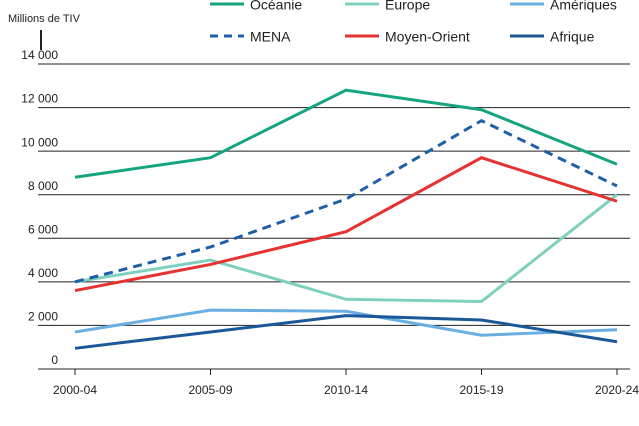 This screenshot has width=639, height=426. I want to click on y-tick-label: 8 000, so click(43, 186).